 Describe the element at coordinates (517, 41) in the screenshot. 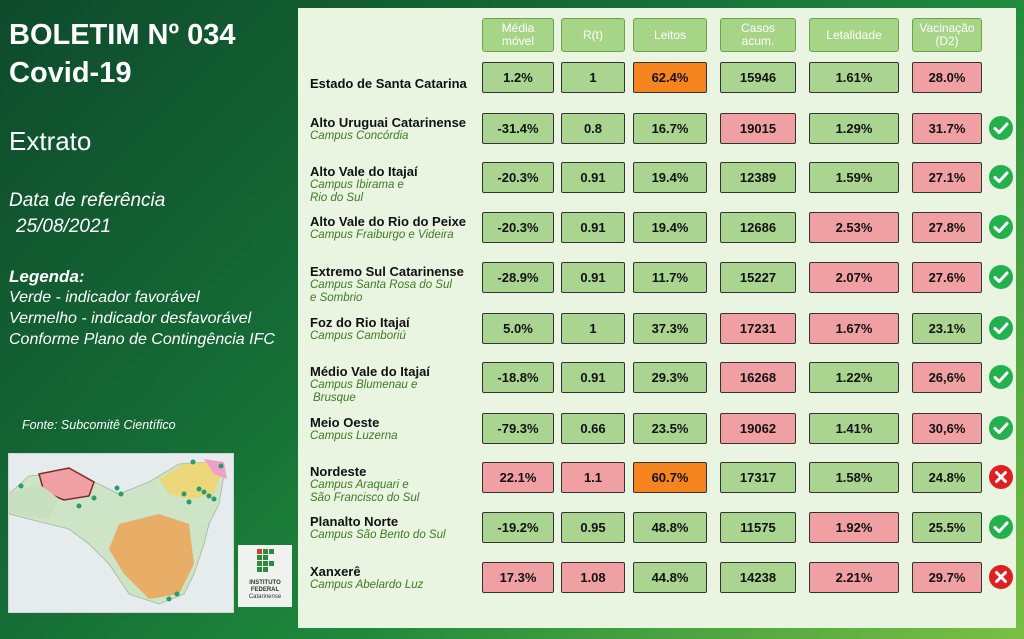

I see `column-header-line2: móvel` at that location.